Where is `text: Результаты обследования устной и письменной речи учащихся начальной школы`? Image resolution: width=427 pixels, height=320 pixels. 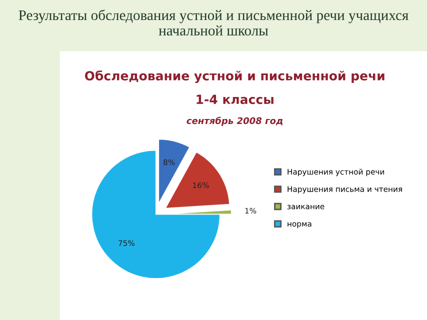
text: Результаты обследования устной и письменной речи учащихся начальной школы is located at coordinates (213, 23).